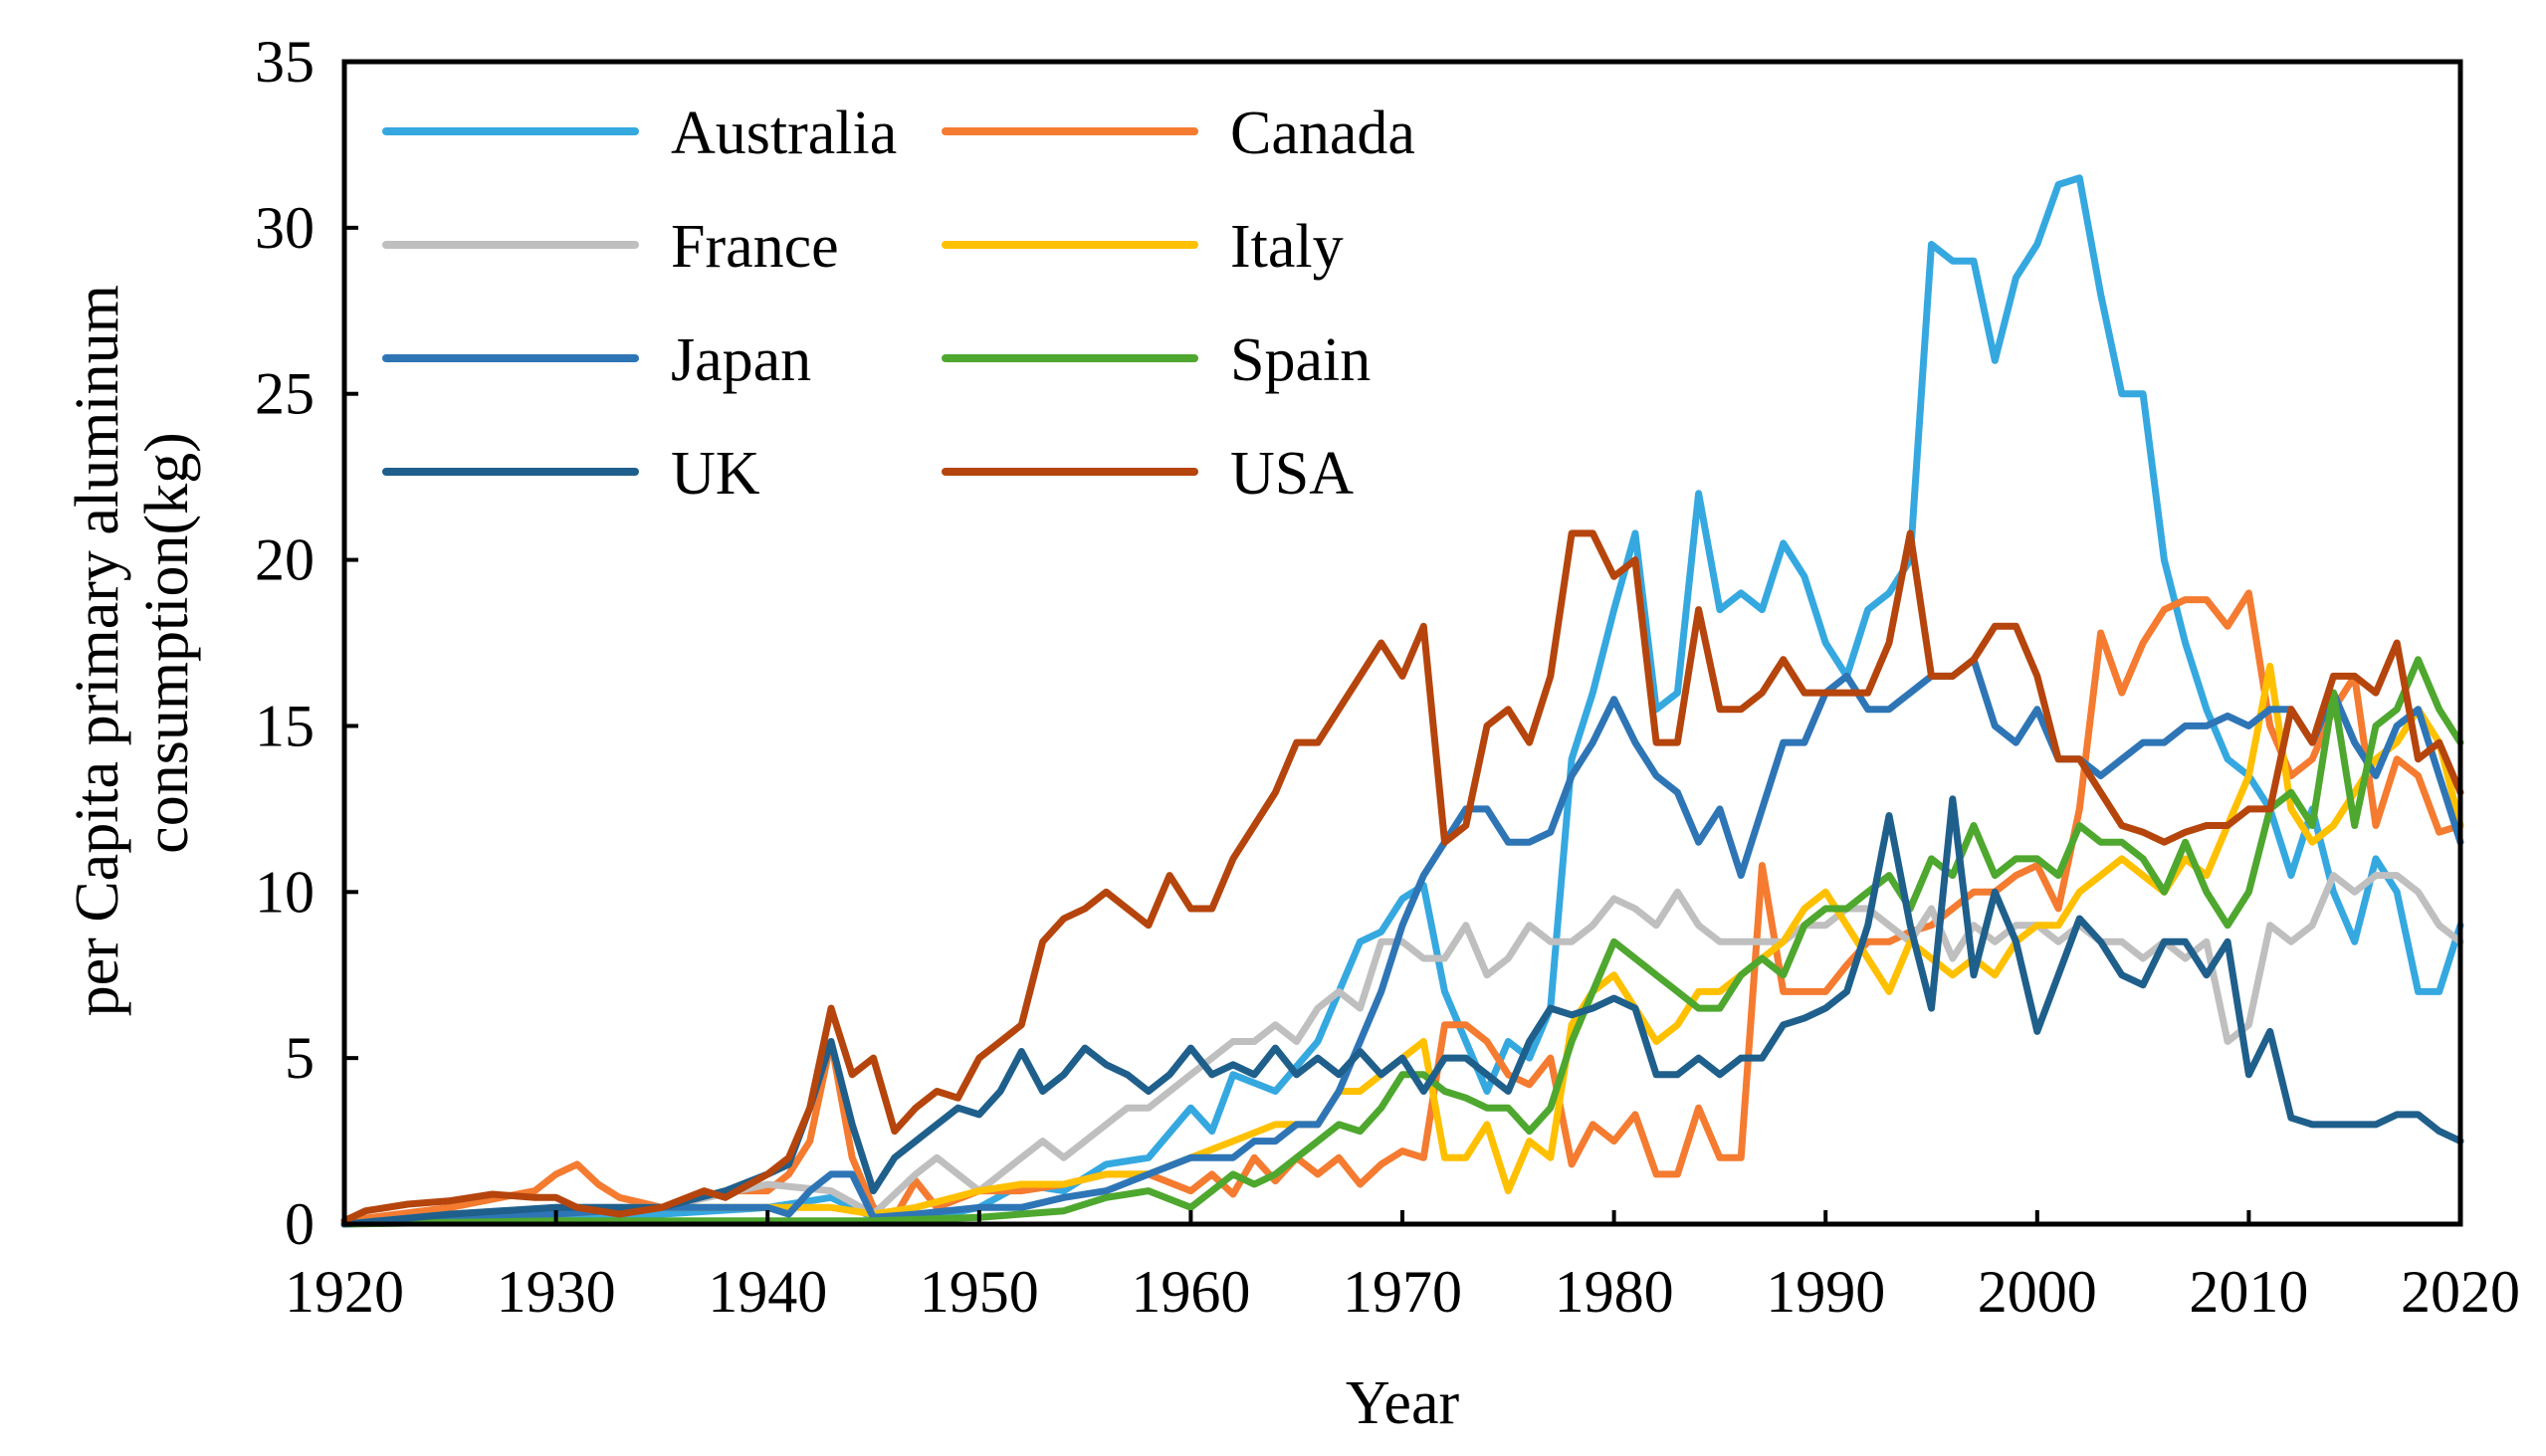 This screenshot has height=1456, width=2546. What do you see at coordinates (1148, 474) in the screenshot?
I see `legend-item-usa: USA` at bounding box center [1148, 474].